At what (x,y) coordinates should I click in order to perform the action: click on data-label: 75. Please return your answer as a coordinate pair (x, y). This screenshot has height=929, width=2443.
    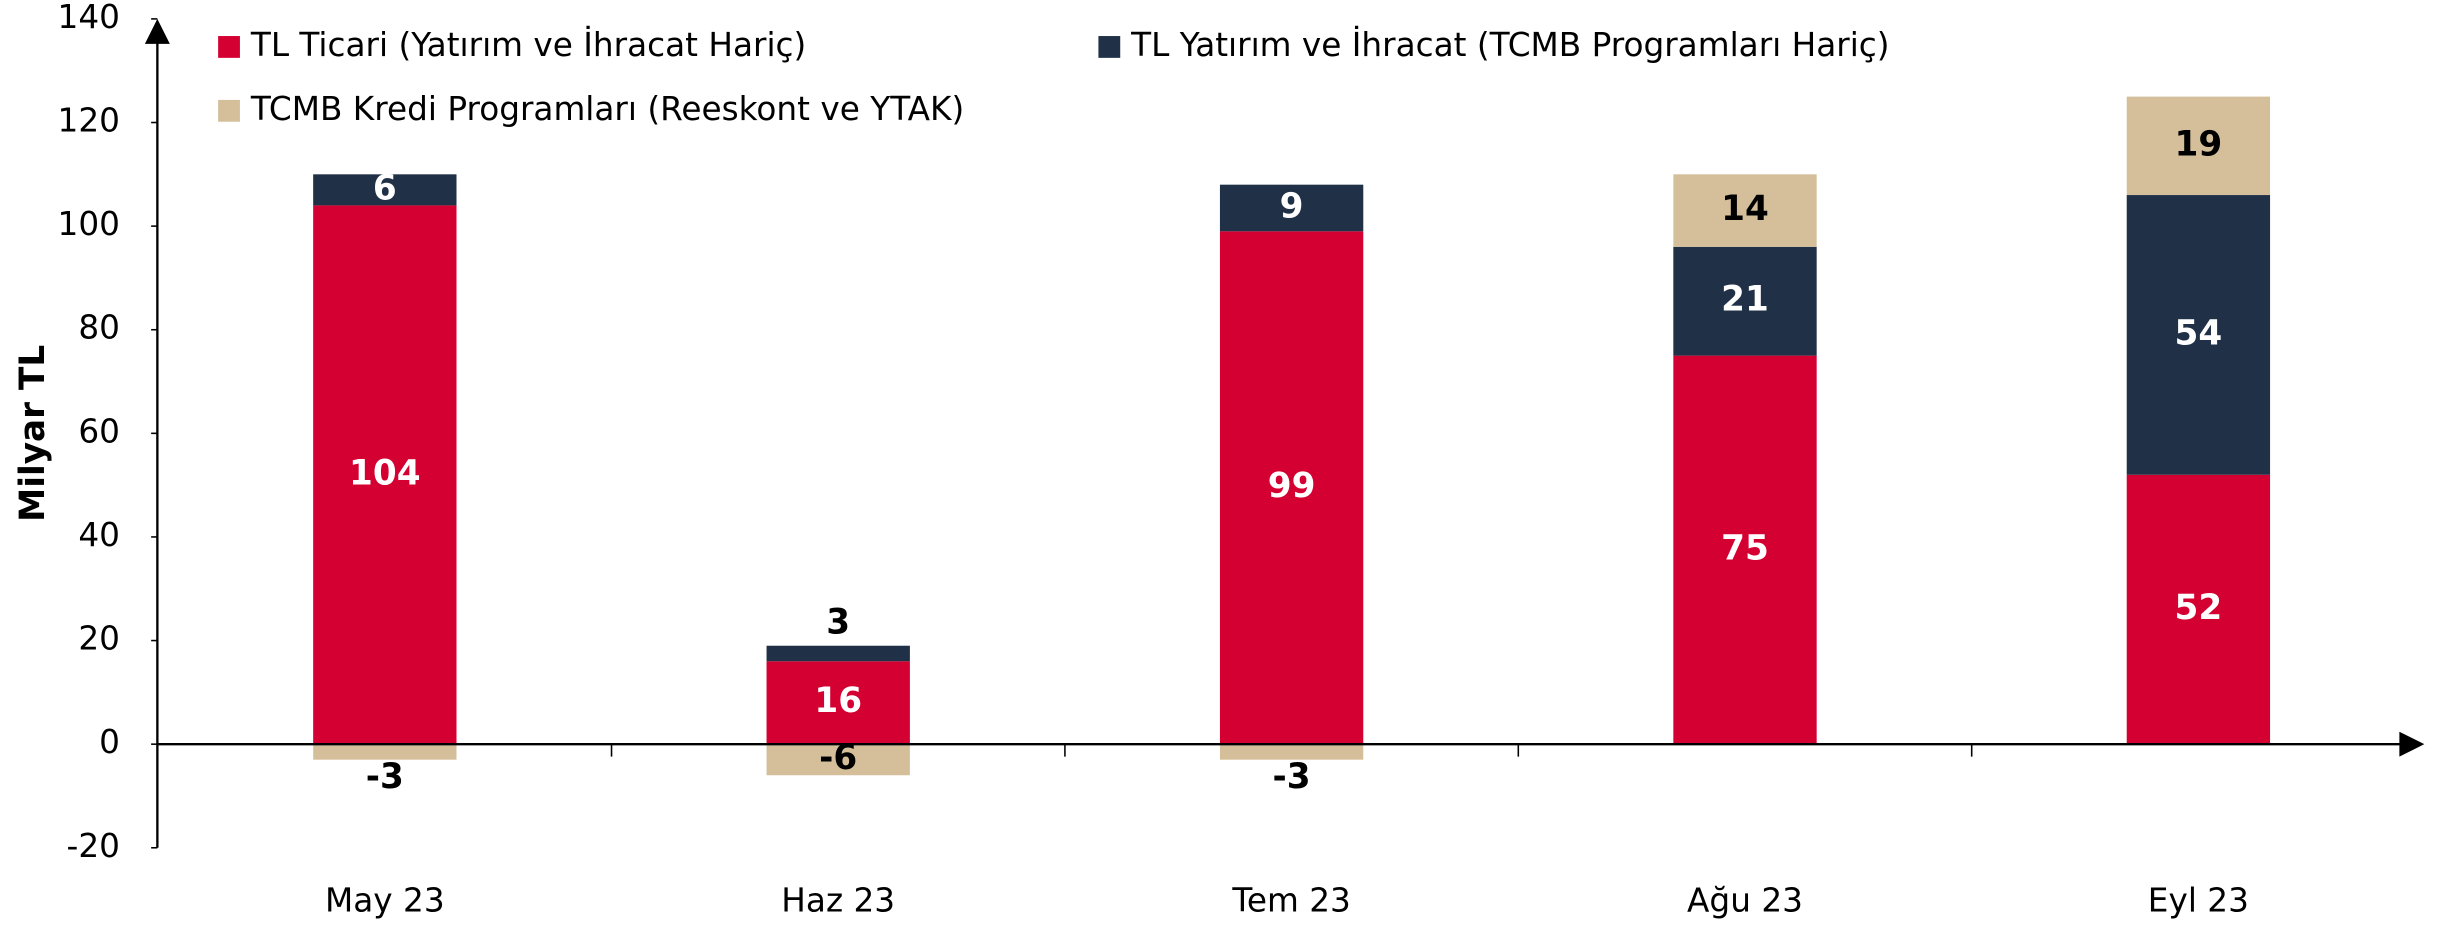
    Looking at the image, I should click on (1745, 548).